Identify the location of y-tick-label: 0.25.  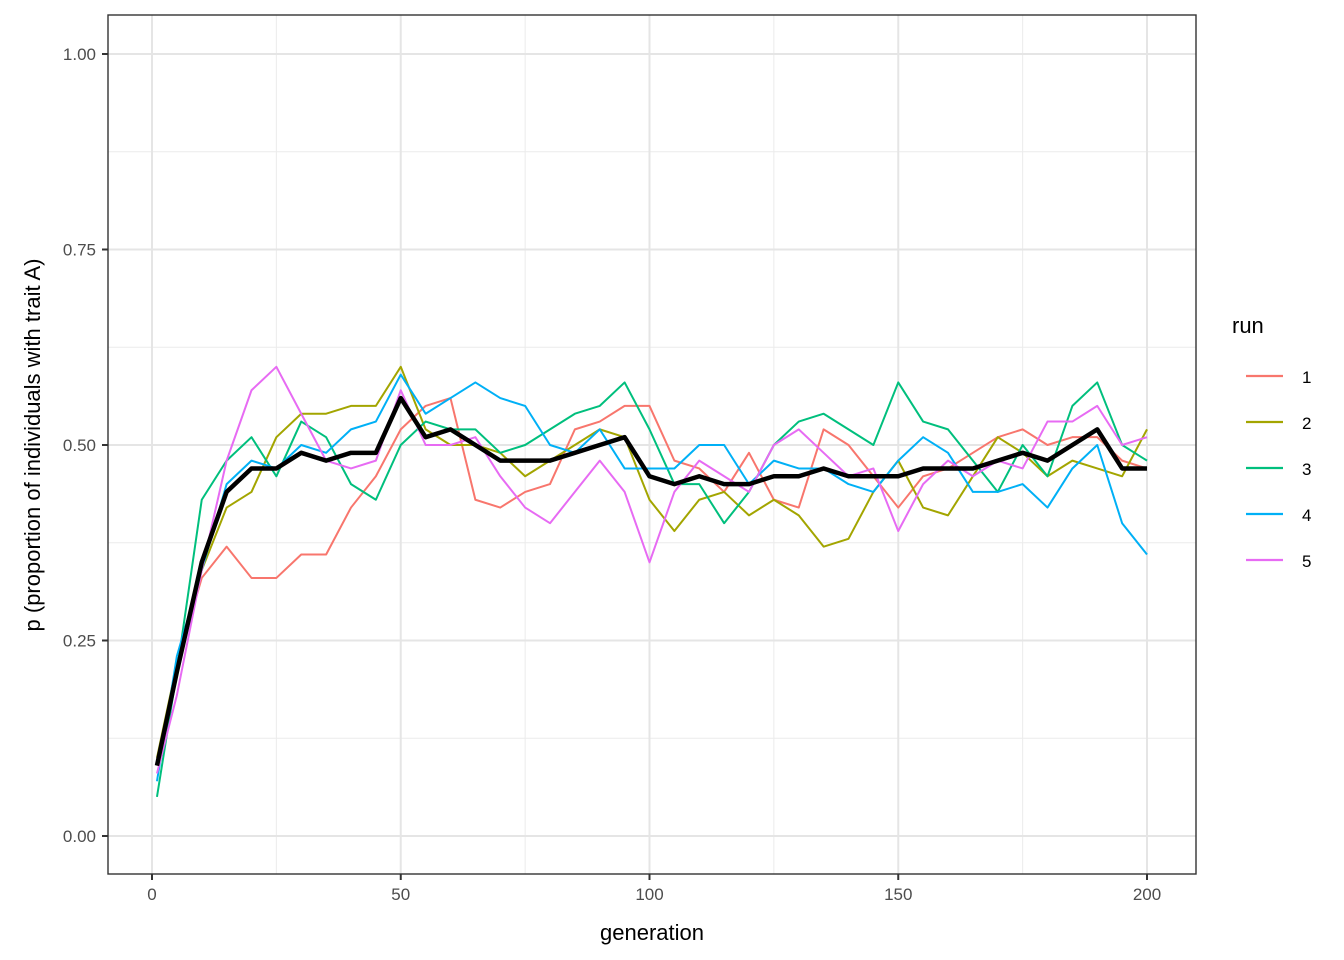
(79, 641).